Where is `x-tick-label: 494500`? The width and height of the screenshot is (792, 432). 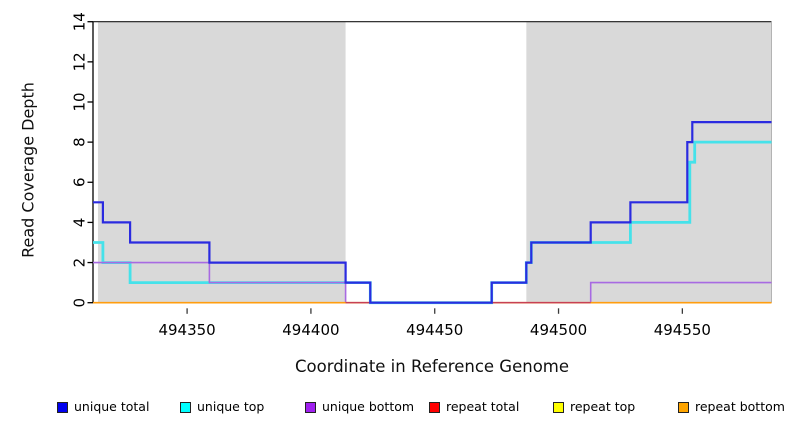 x-tick-label: 494500 is located at coordinates (558, 330).